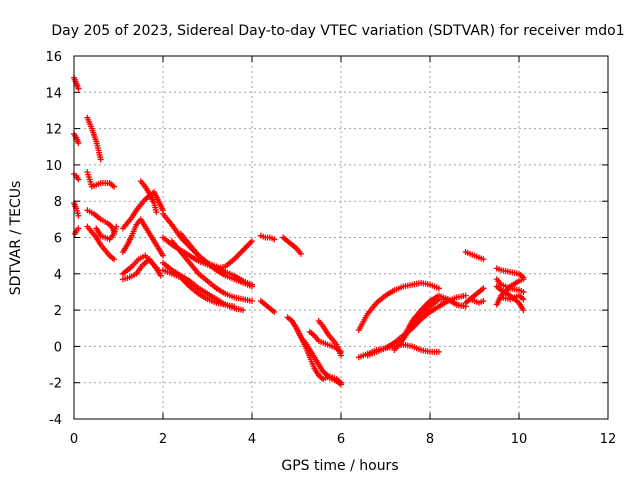  What do you see at coordinates (58, 239) in the screenshot?
I see `y-tick-label: 6` at bounding box center [58, 239].